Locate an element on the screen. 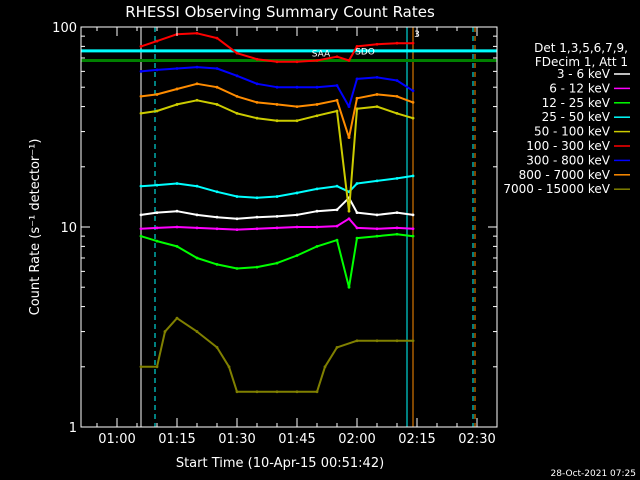 This screenshot has width=640, height=480. legend-entry-label: 50 - 100 keV is located at coordinates (572, 132).